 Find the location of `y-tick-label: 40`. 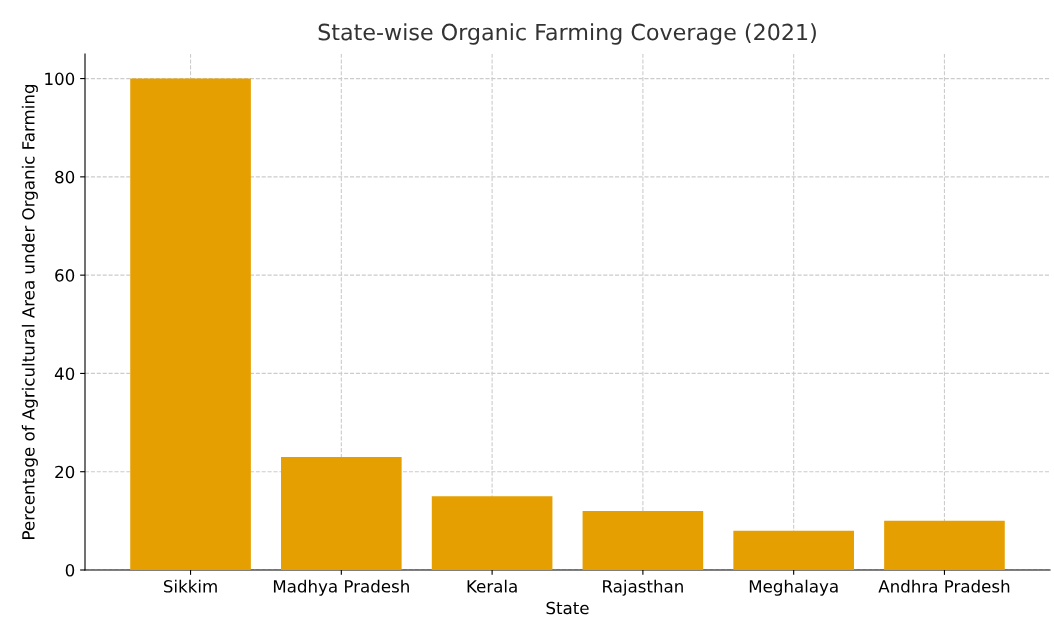

y-tick-label: 40 is located at coordinates (64, 373).